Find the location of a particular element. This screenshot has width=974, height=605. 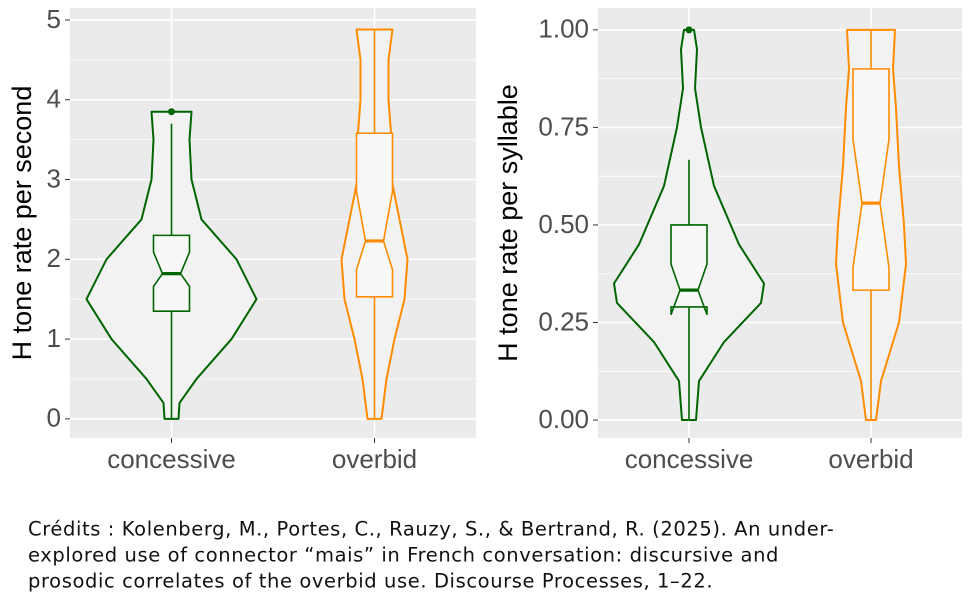

y-tick-label: 4 is located at coordinates (54, 99).